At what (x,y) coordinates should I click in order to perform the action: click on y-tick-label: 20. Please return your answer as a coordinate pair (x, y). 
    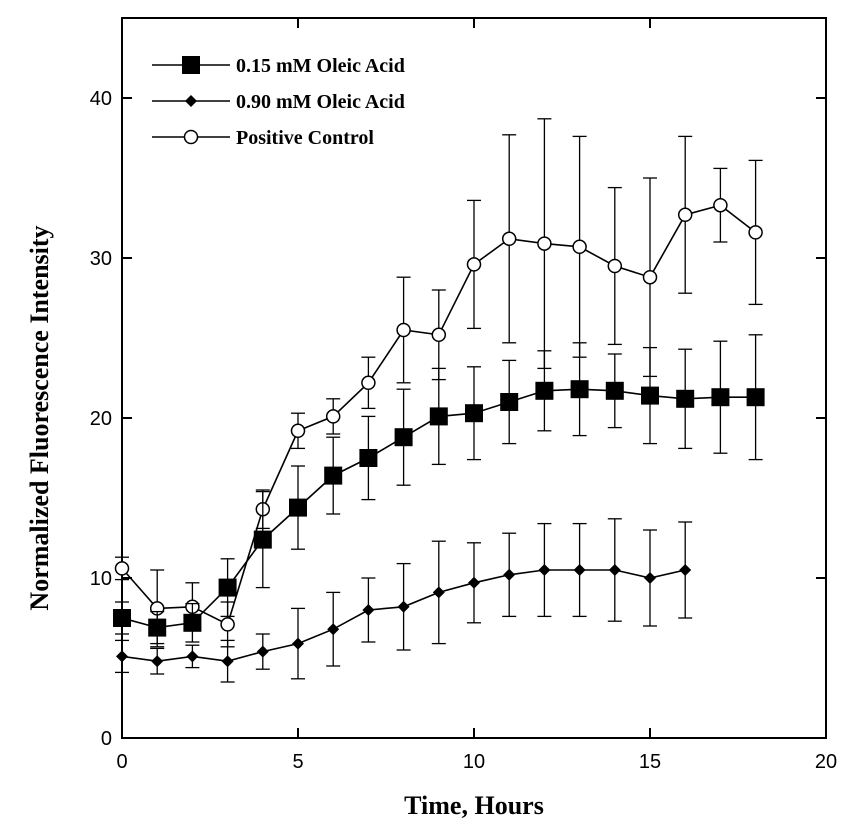
    Looking at the image, I should click on (101, 419).